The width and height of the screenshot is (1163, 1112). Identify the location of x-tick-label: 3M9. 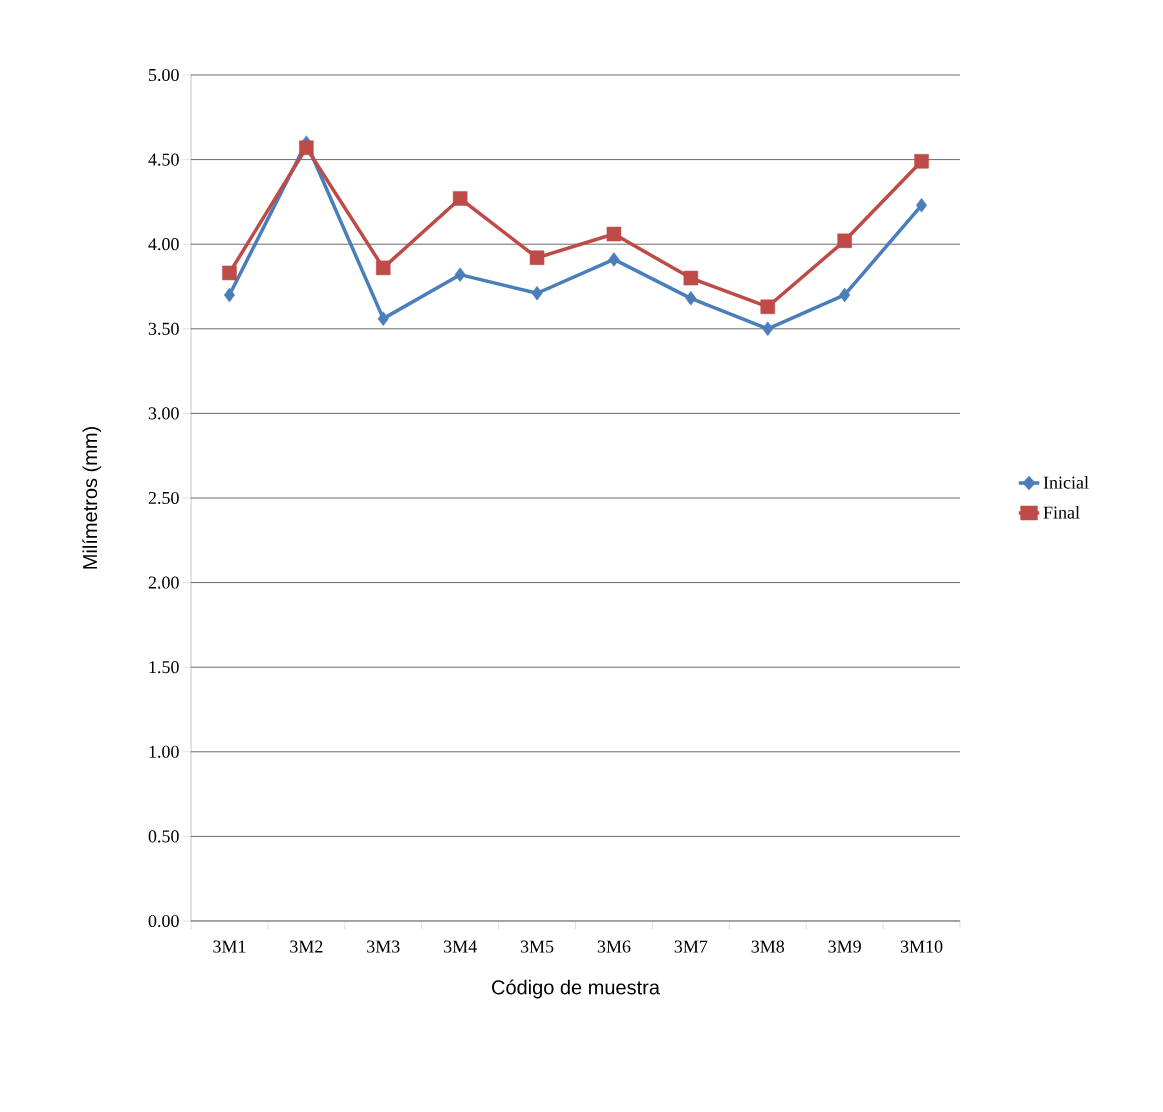
(844, 946).